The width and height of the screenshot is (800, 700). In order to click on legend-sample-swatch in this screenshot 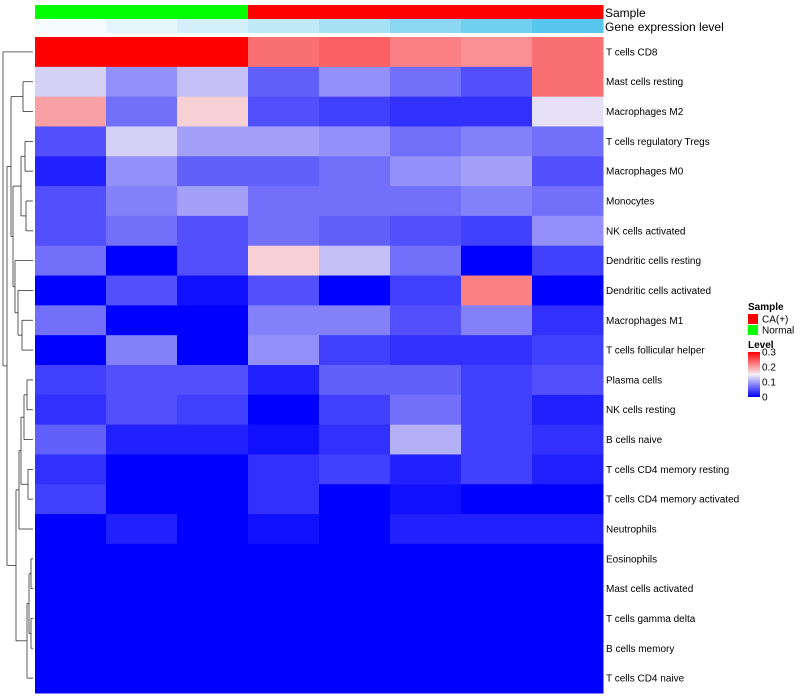, I will do `click(753, 330)`.